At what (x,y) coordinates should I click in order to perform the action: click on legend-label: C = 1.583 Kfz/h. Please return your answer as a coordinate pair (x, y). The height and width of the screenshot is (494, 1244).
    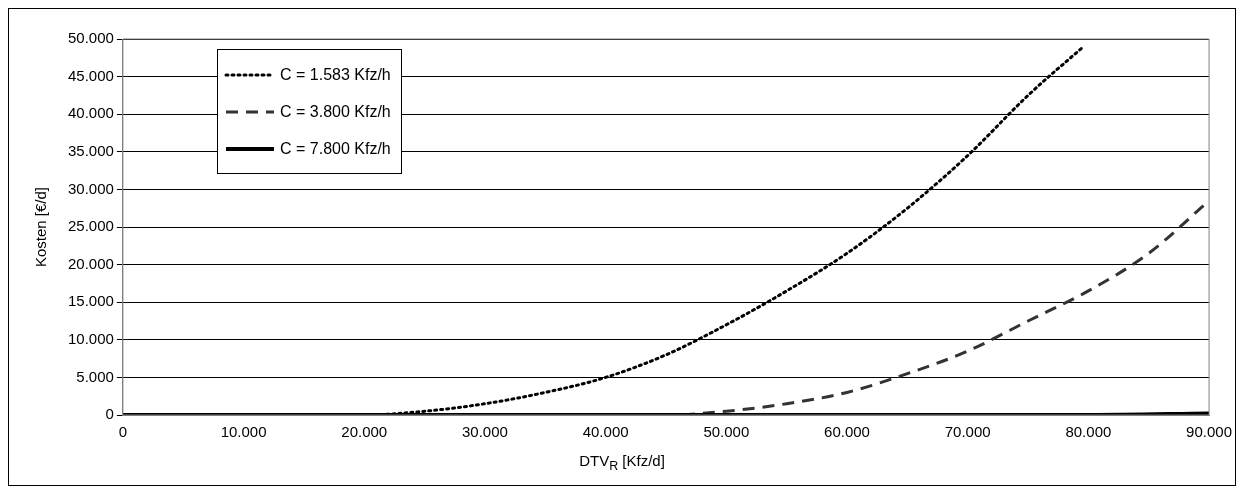
    Looking at the image, I should click on (335, 74).